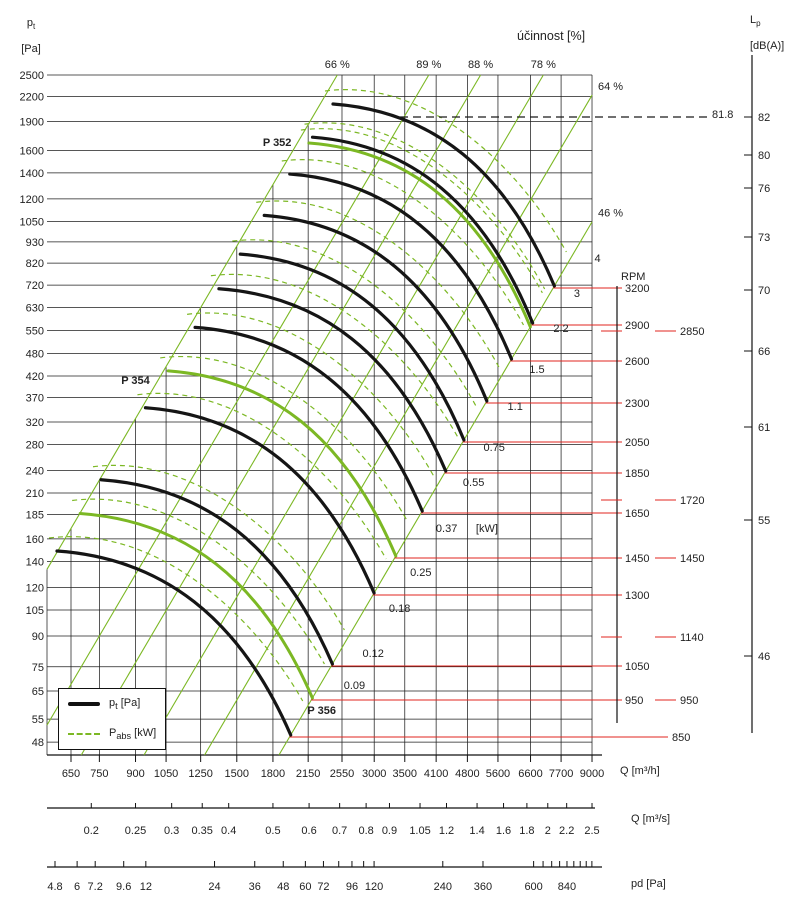  Describe the element at coordinates (35, 398) in the screenshot. I see `svg-text: 370` at that location.